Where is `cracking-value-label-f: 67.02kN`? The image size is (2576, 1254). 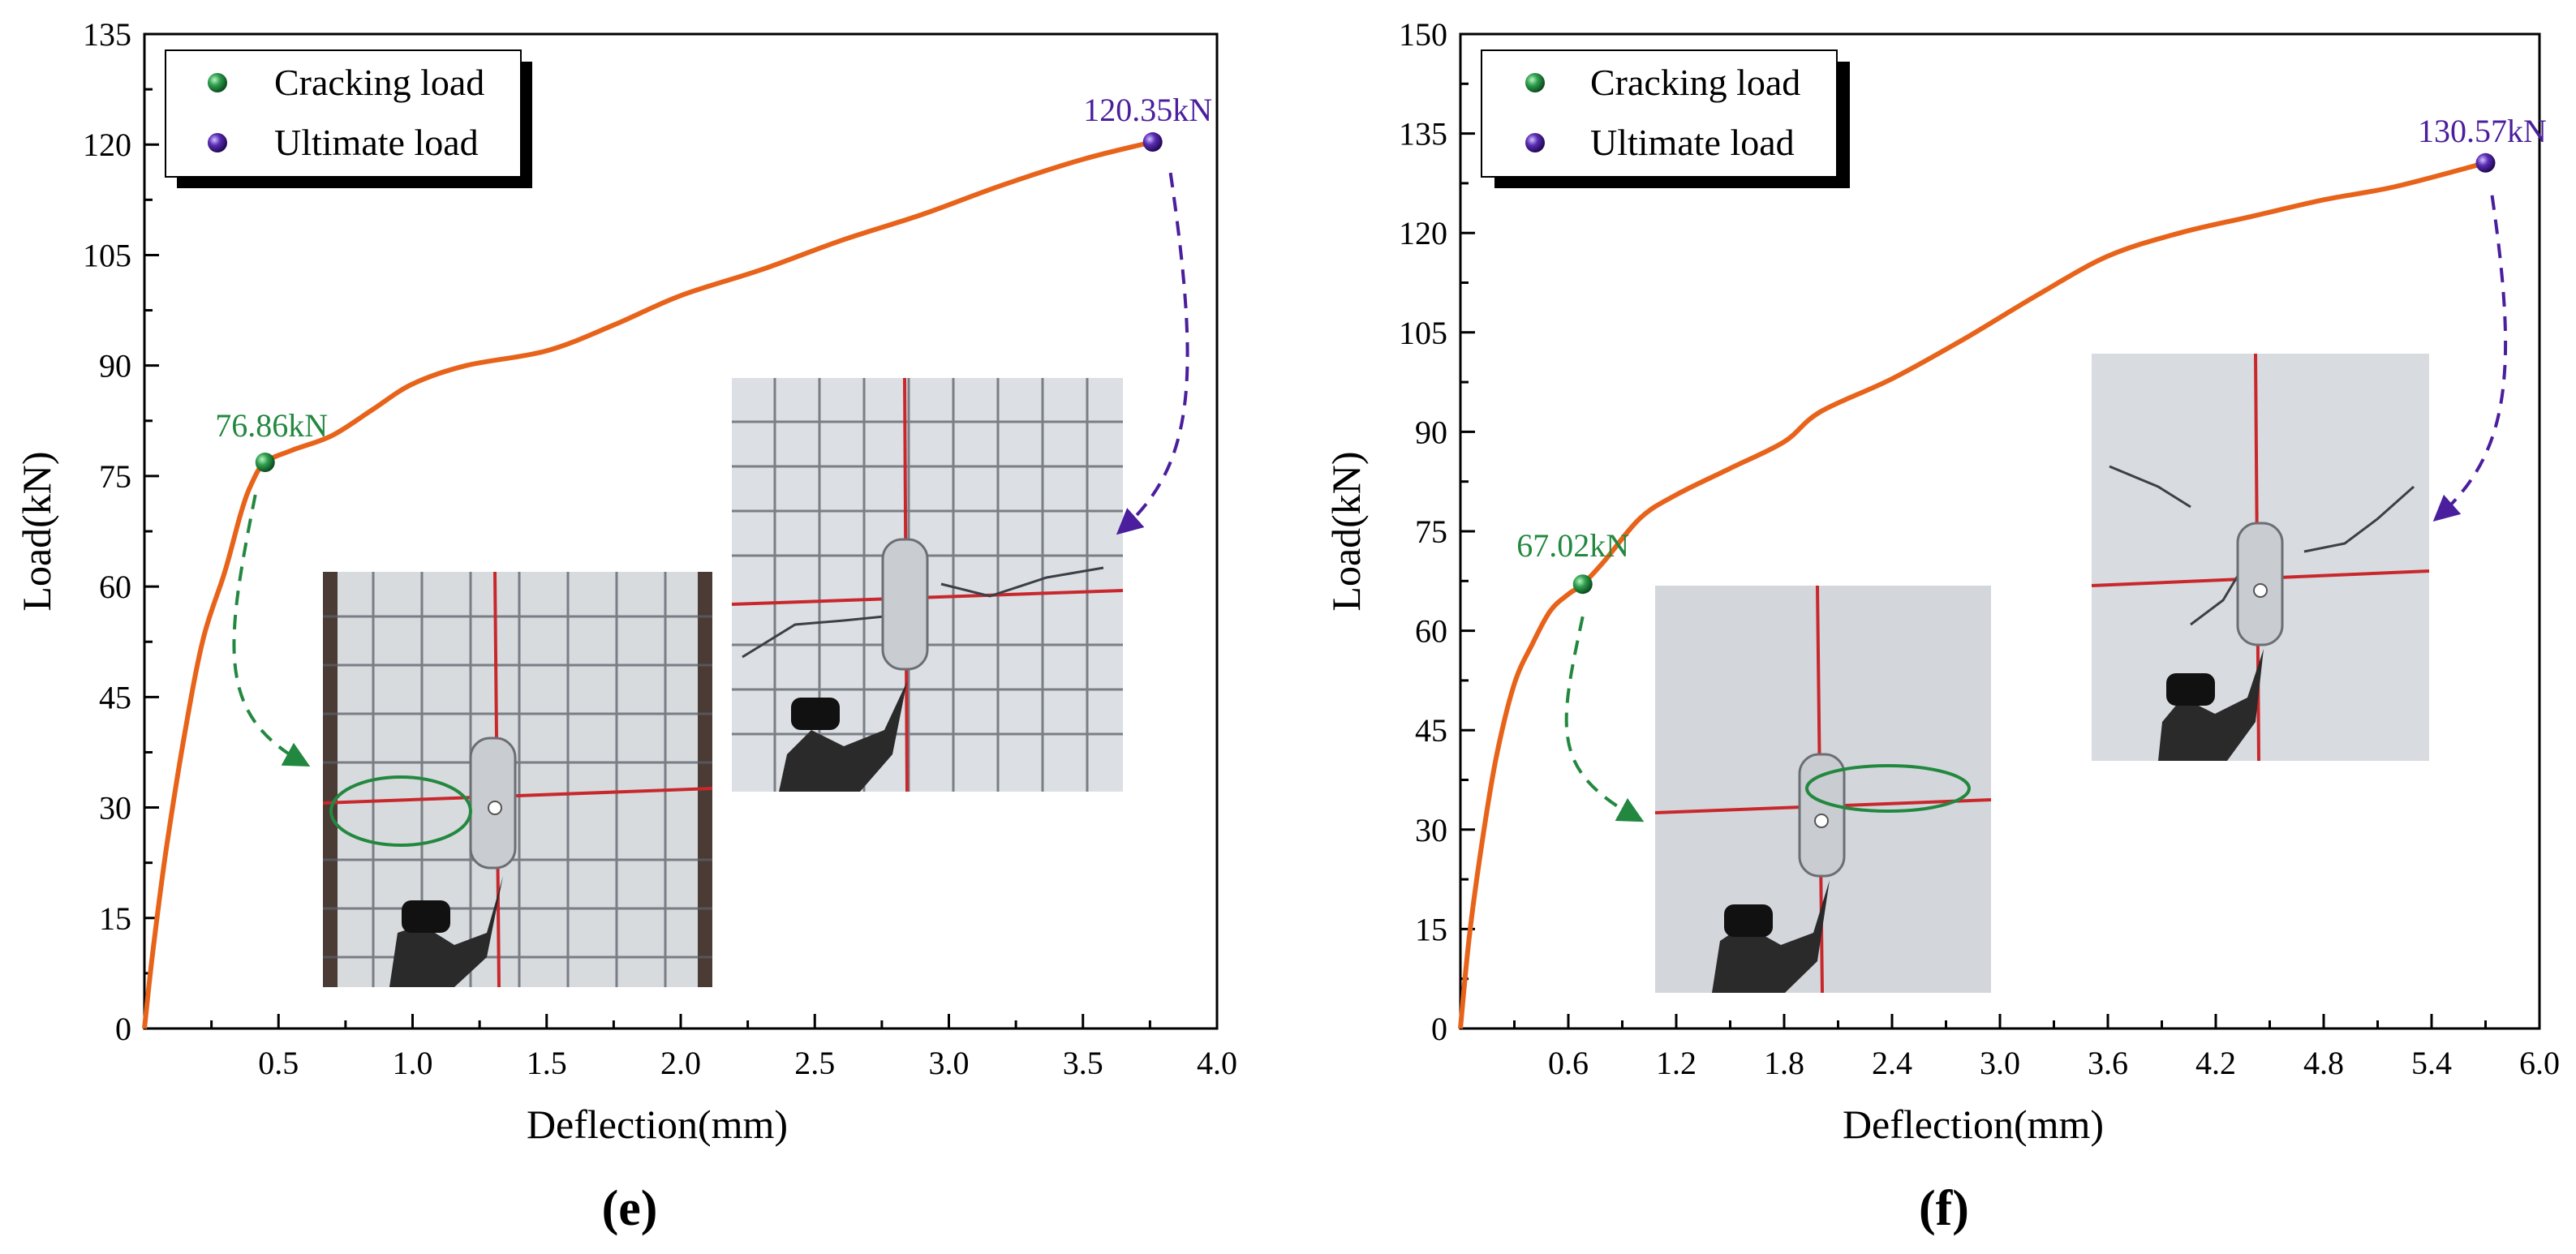
cracking-value-label-f: 67.02kN is located at coordinates (1572, 545).